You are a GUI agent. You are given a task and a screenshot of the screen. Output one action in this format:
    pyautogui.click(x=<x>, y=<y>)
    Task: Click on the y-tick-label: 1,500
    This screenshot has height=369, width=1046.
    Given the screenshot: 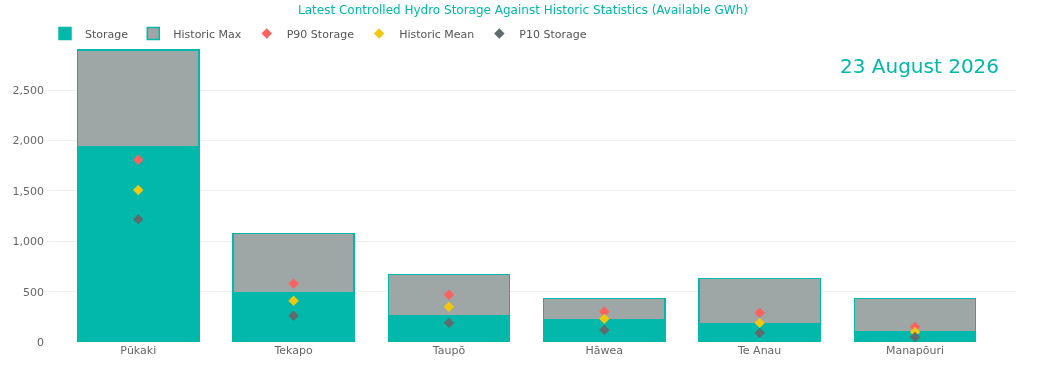 What is the action you would take?
    pyautogui.click(x=28, y=191)
    